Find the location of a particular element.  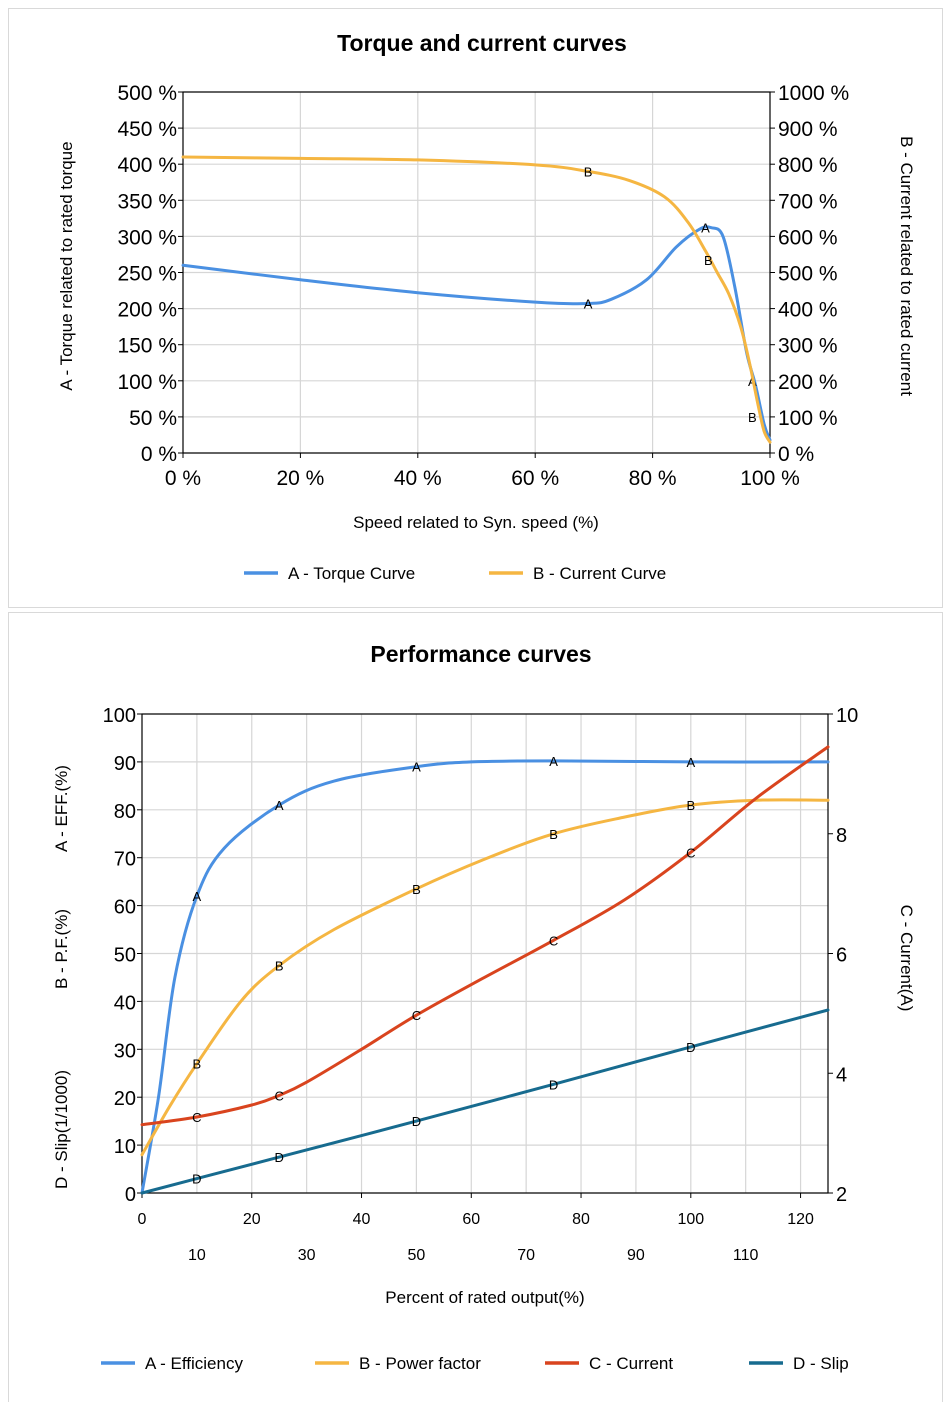

chart1-left-tick-label: 100 % is located at coordinates (147, 382).